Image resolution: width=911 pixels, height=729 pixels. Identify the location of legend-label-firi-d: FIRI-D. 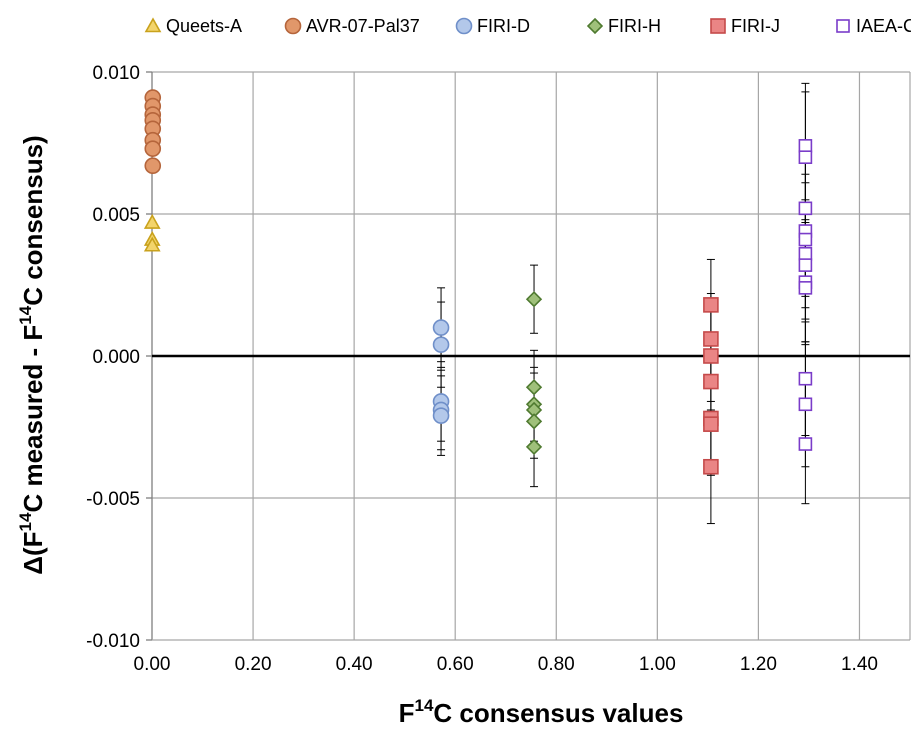
(503, 26).